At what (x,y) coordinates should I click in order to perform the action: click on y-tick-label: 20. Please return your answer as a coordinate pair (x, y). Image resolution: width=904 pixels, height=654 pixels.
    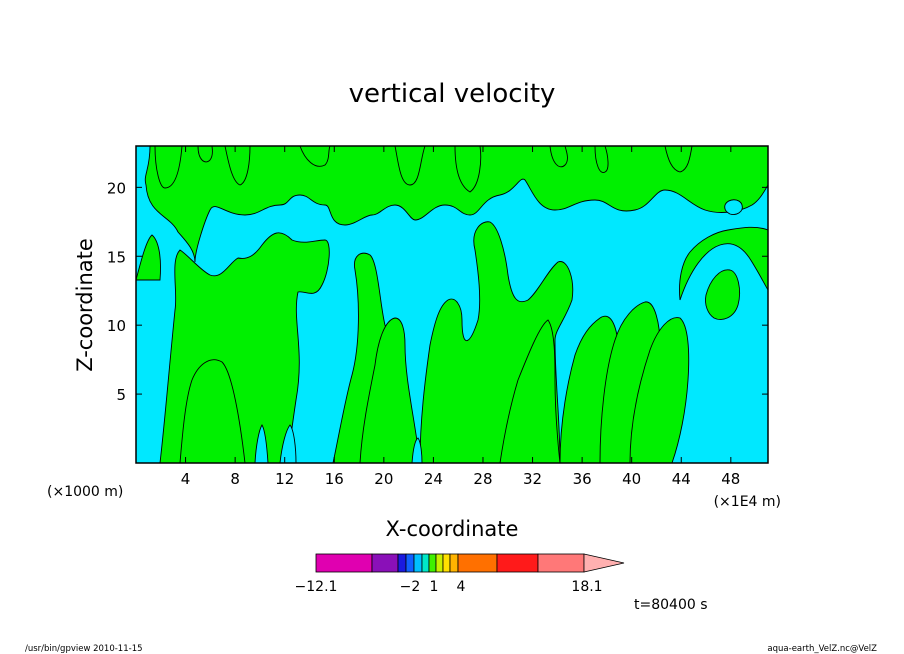
    Looking at the image, I should click on (116, 188).